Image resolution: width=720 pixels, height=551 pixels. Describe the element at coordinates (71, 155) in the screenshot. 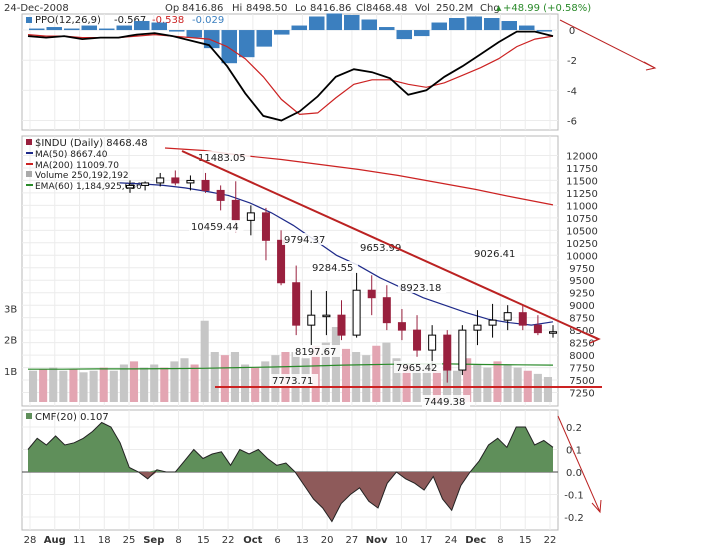

I see `price-legend-ma50: MA(50) 8667.40` at that location.